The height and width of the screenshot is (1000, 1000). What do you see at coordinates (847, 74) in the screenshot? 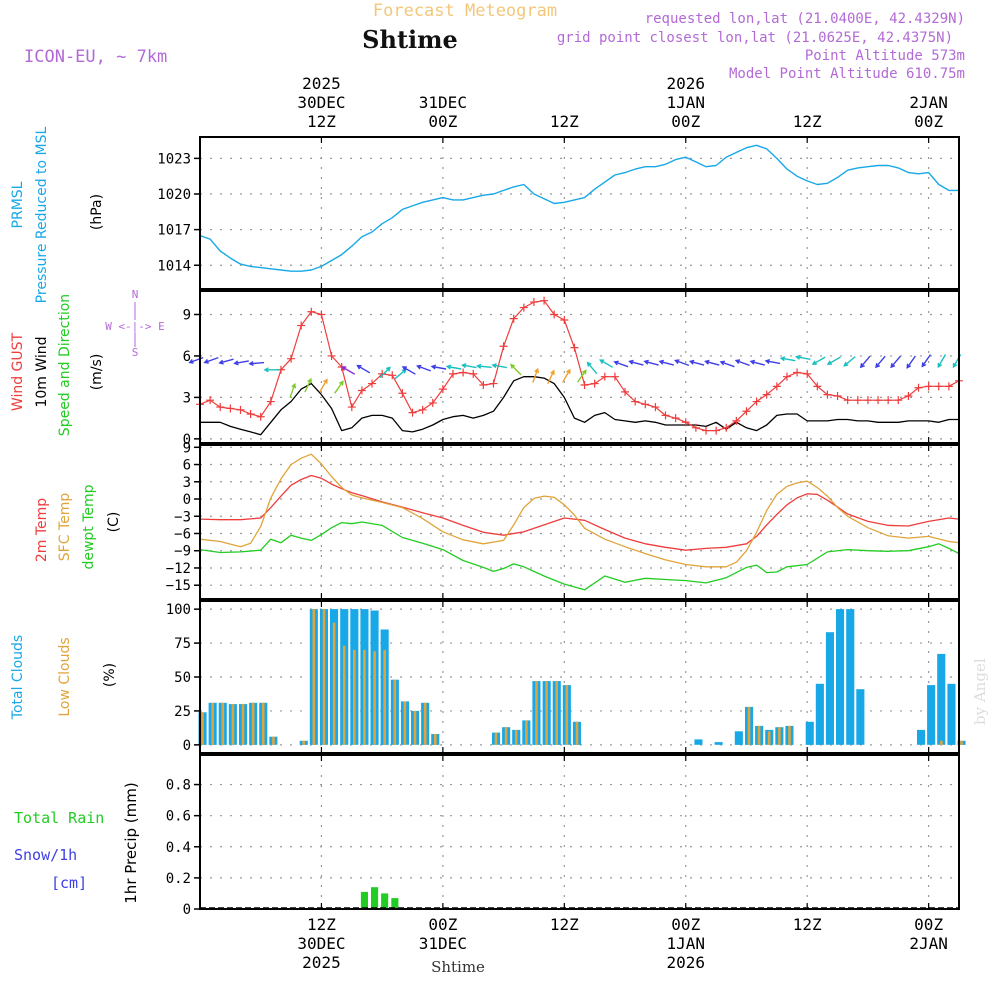
I see `model-altitude: Model Point Altitude 610.75m` at bounding box center [847, 74].